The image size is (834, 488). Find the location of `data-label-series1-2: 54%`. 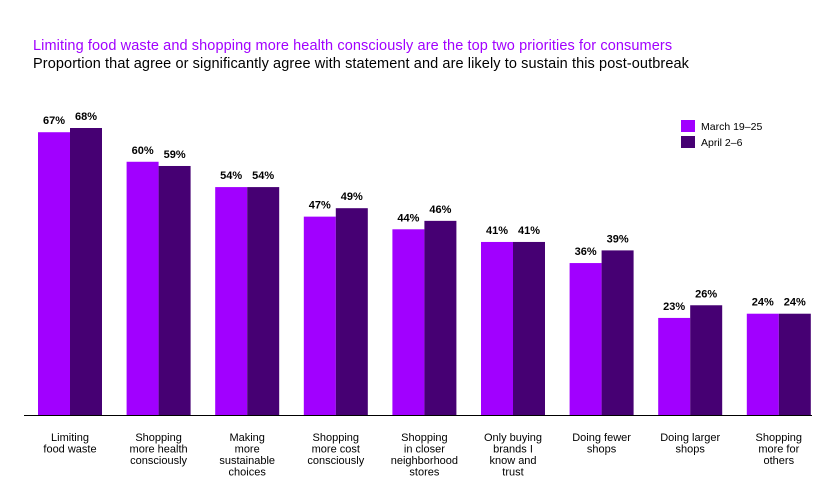

data-label-series1-2: 54% is located at coordinates (231, 176).